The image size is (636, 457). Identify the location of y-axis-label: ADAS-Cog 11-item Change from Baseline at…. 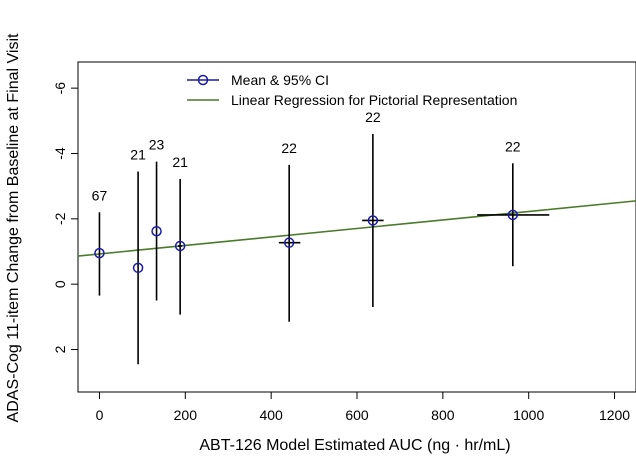
(13, 227).